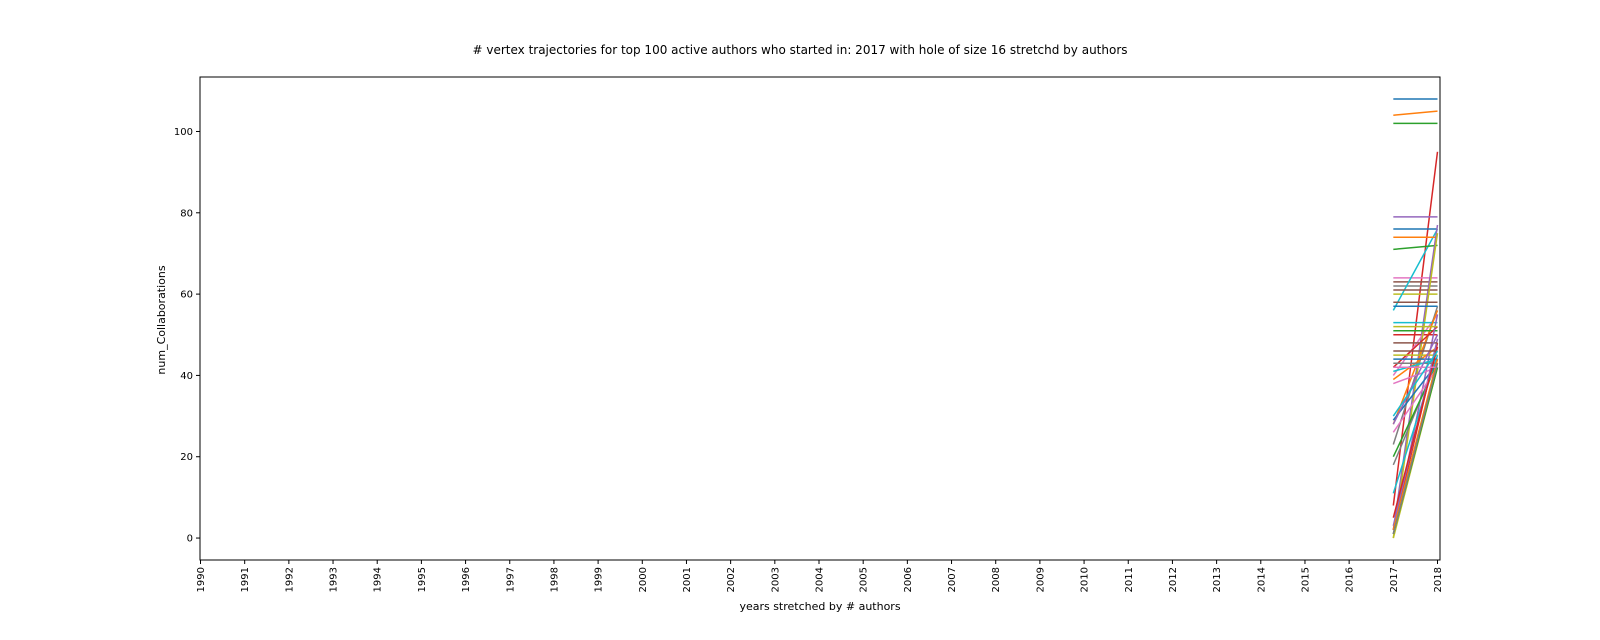  I want to click on y-axis: 0 20 40 60 80 100, so click(187, 336).